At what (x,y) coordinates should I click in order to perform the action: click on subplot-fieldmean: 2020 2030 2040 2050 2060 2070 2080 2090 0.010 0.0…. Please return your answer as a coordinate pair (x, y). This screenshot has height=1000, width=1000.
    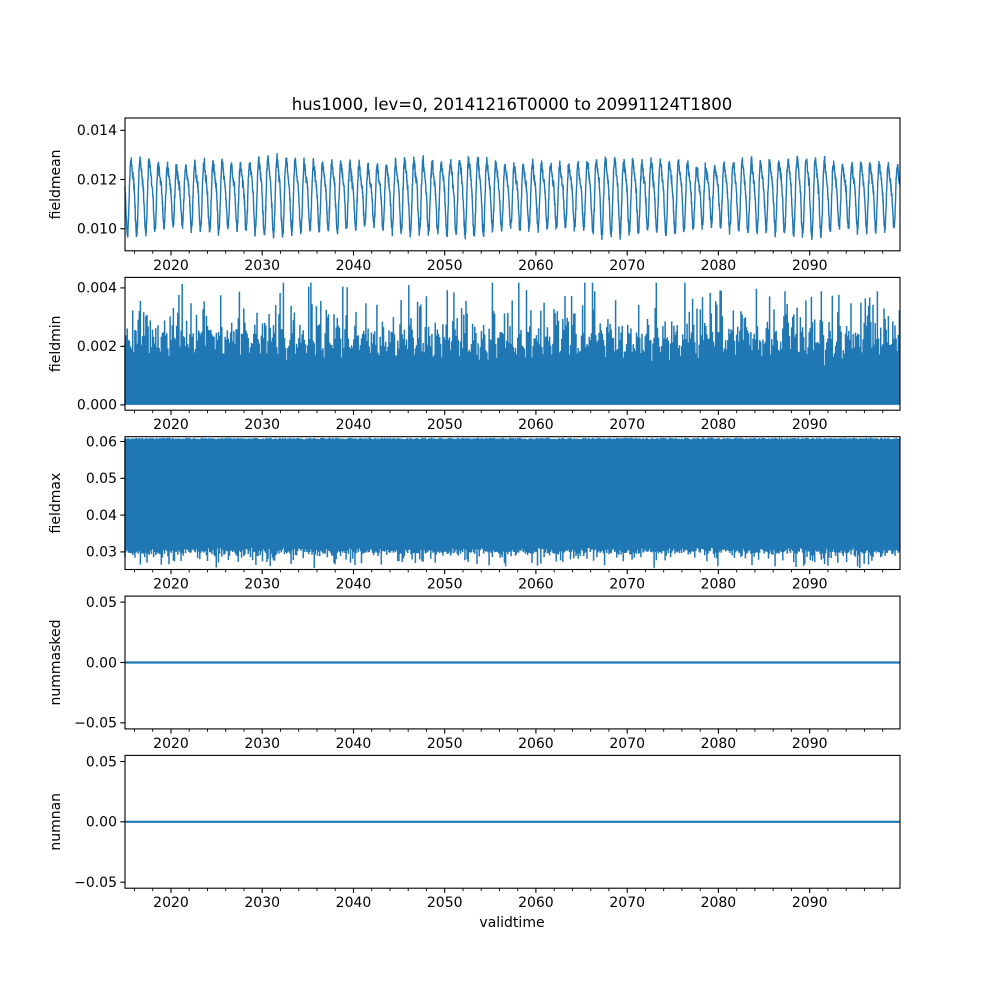
    Looking at the image, I should click on (474, 195).